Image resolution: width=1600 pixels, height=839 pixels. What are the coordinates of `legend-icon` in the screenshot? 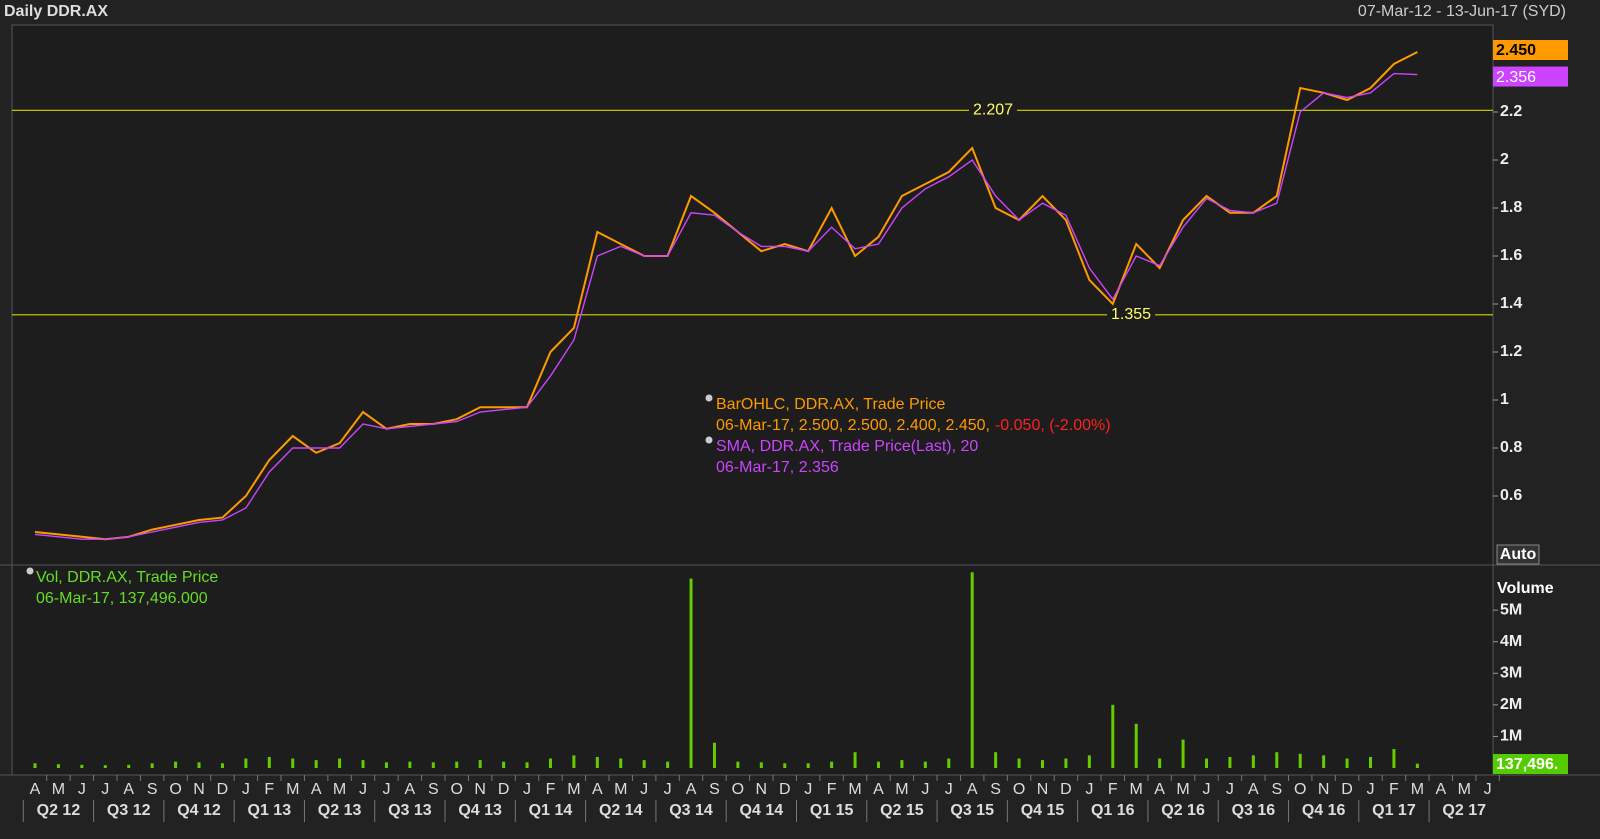 It's located at (709, 440).